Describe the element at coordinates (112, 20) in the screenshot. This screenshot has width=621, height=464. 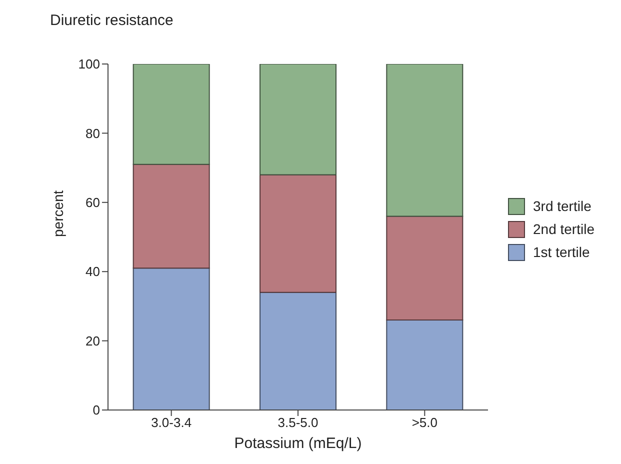
I see `chart-title: Diuretic resistance` at that location.